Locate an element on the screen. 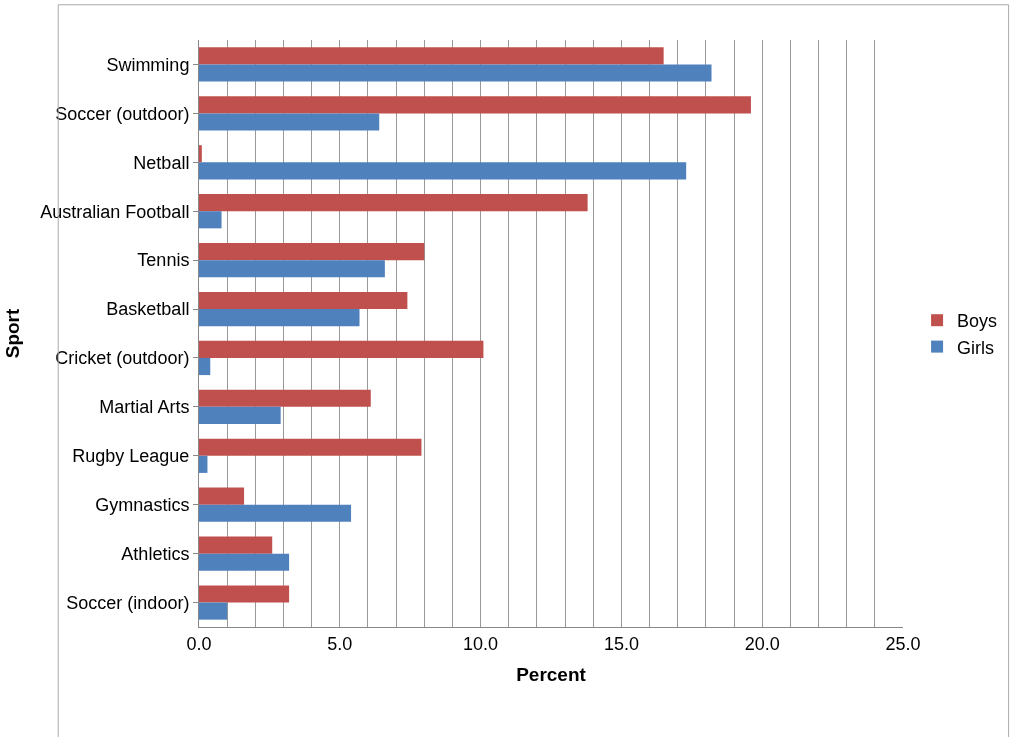  legend-label: Boys is located at coordinates (977, 321).